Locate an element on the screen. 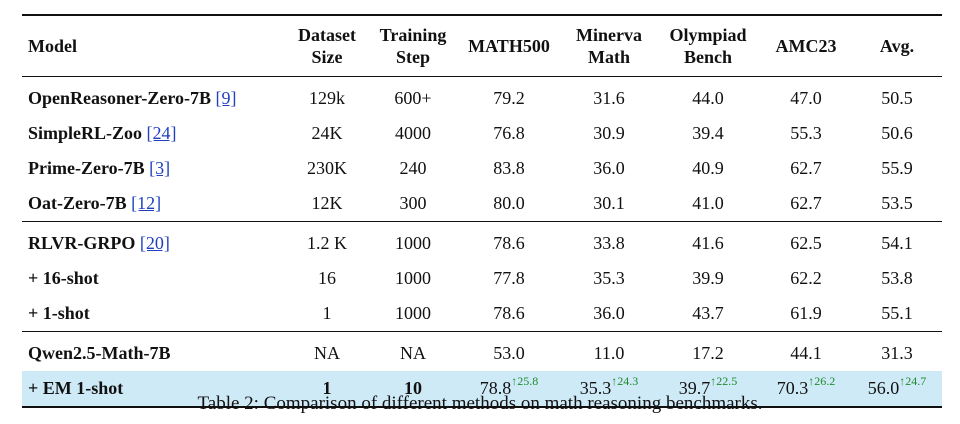 The image size is (960, 424). cell-value: 62.2 is located at coordinates (806, 278).